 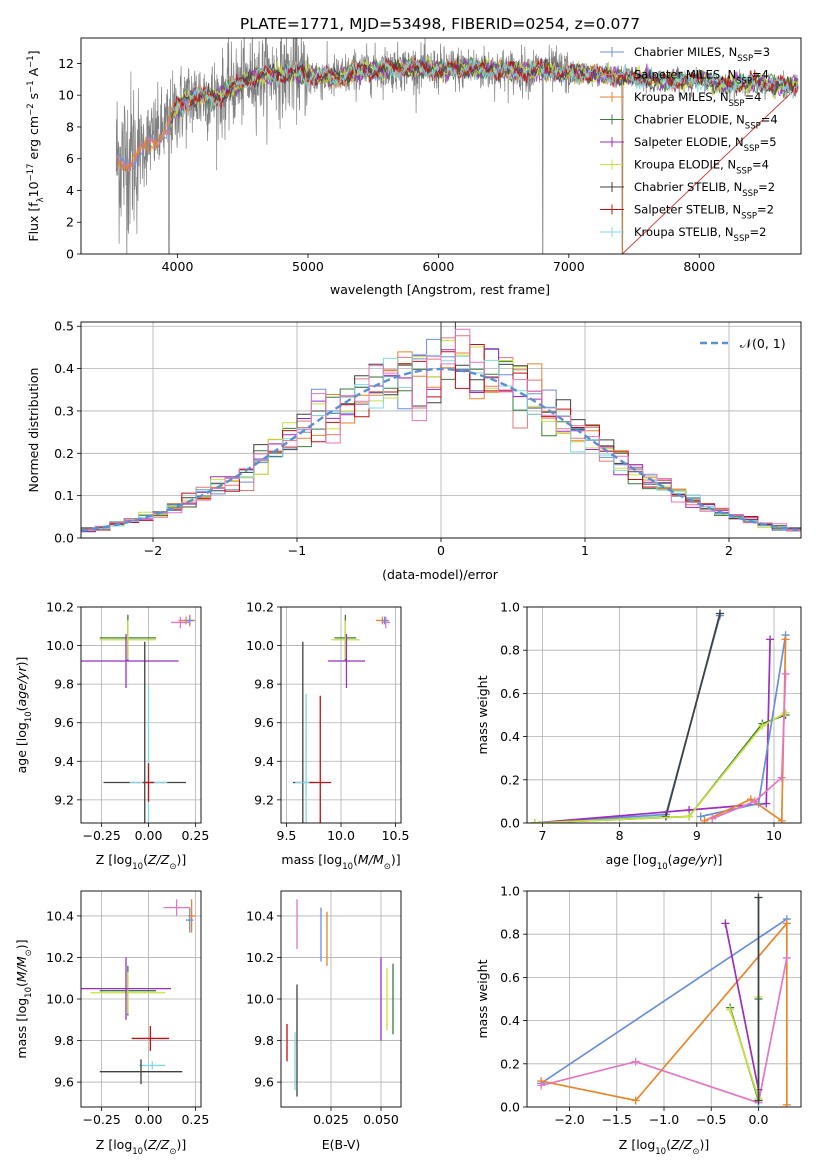 I want to click on x-axis-label: wavelength [Angstrom, rest frame], so click(x=440, y=289).